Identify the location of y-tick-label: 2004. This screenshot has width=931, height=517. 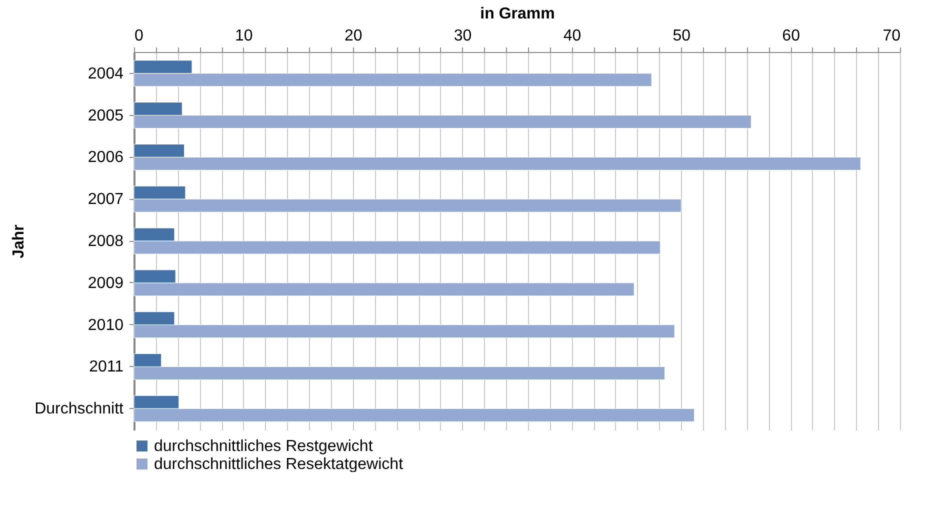
(106, 73).